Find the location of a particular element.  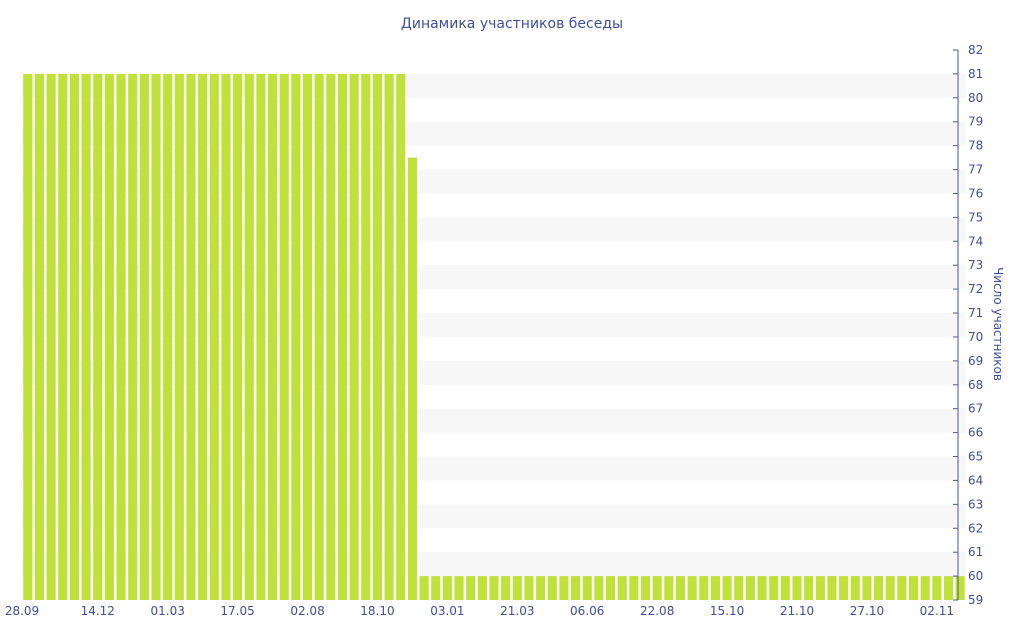

x-tick-label: 21.10 is located at coordinates (797, 611).